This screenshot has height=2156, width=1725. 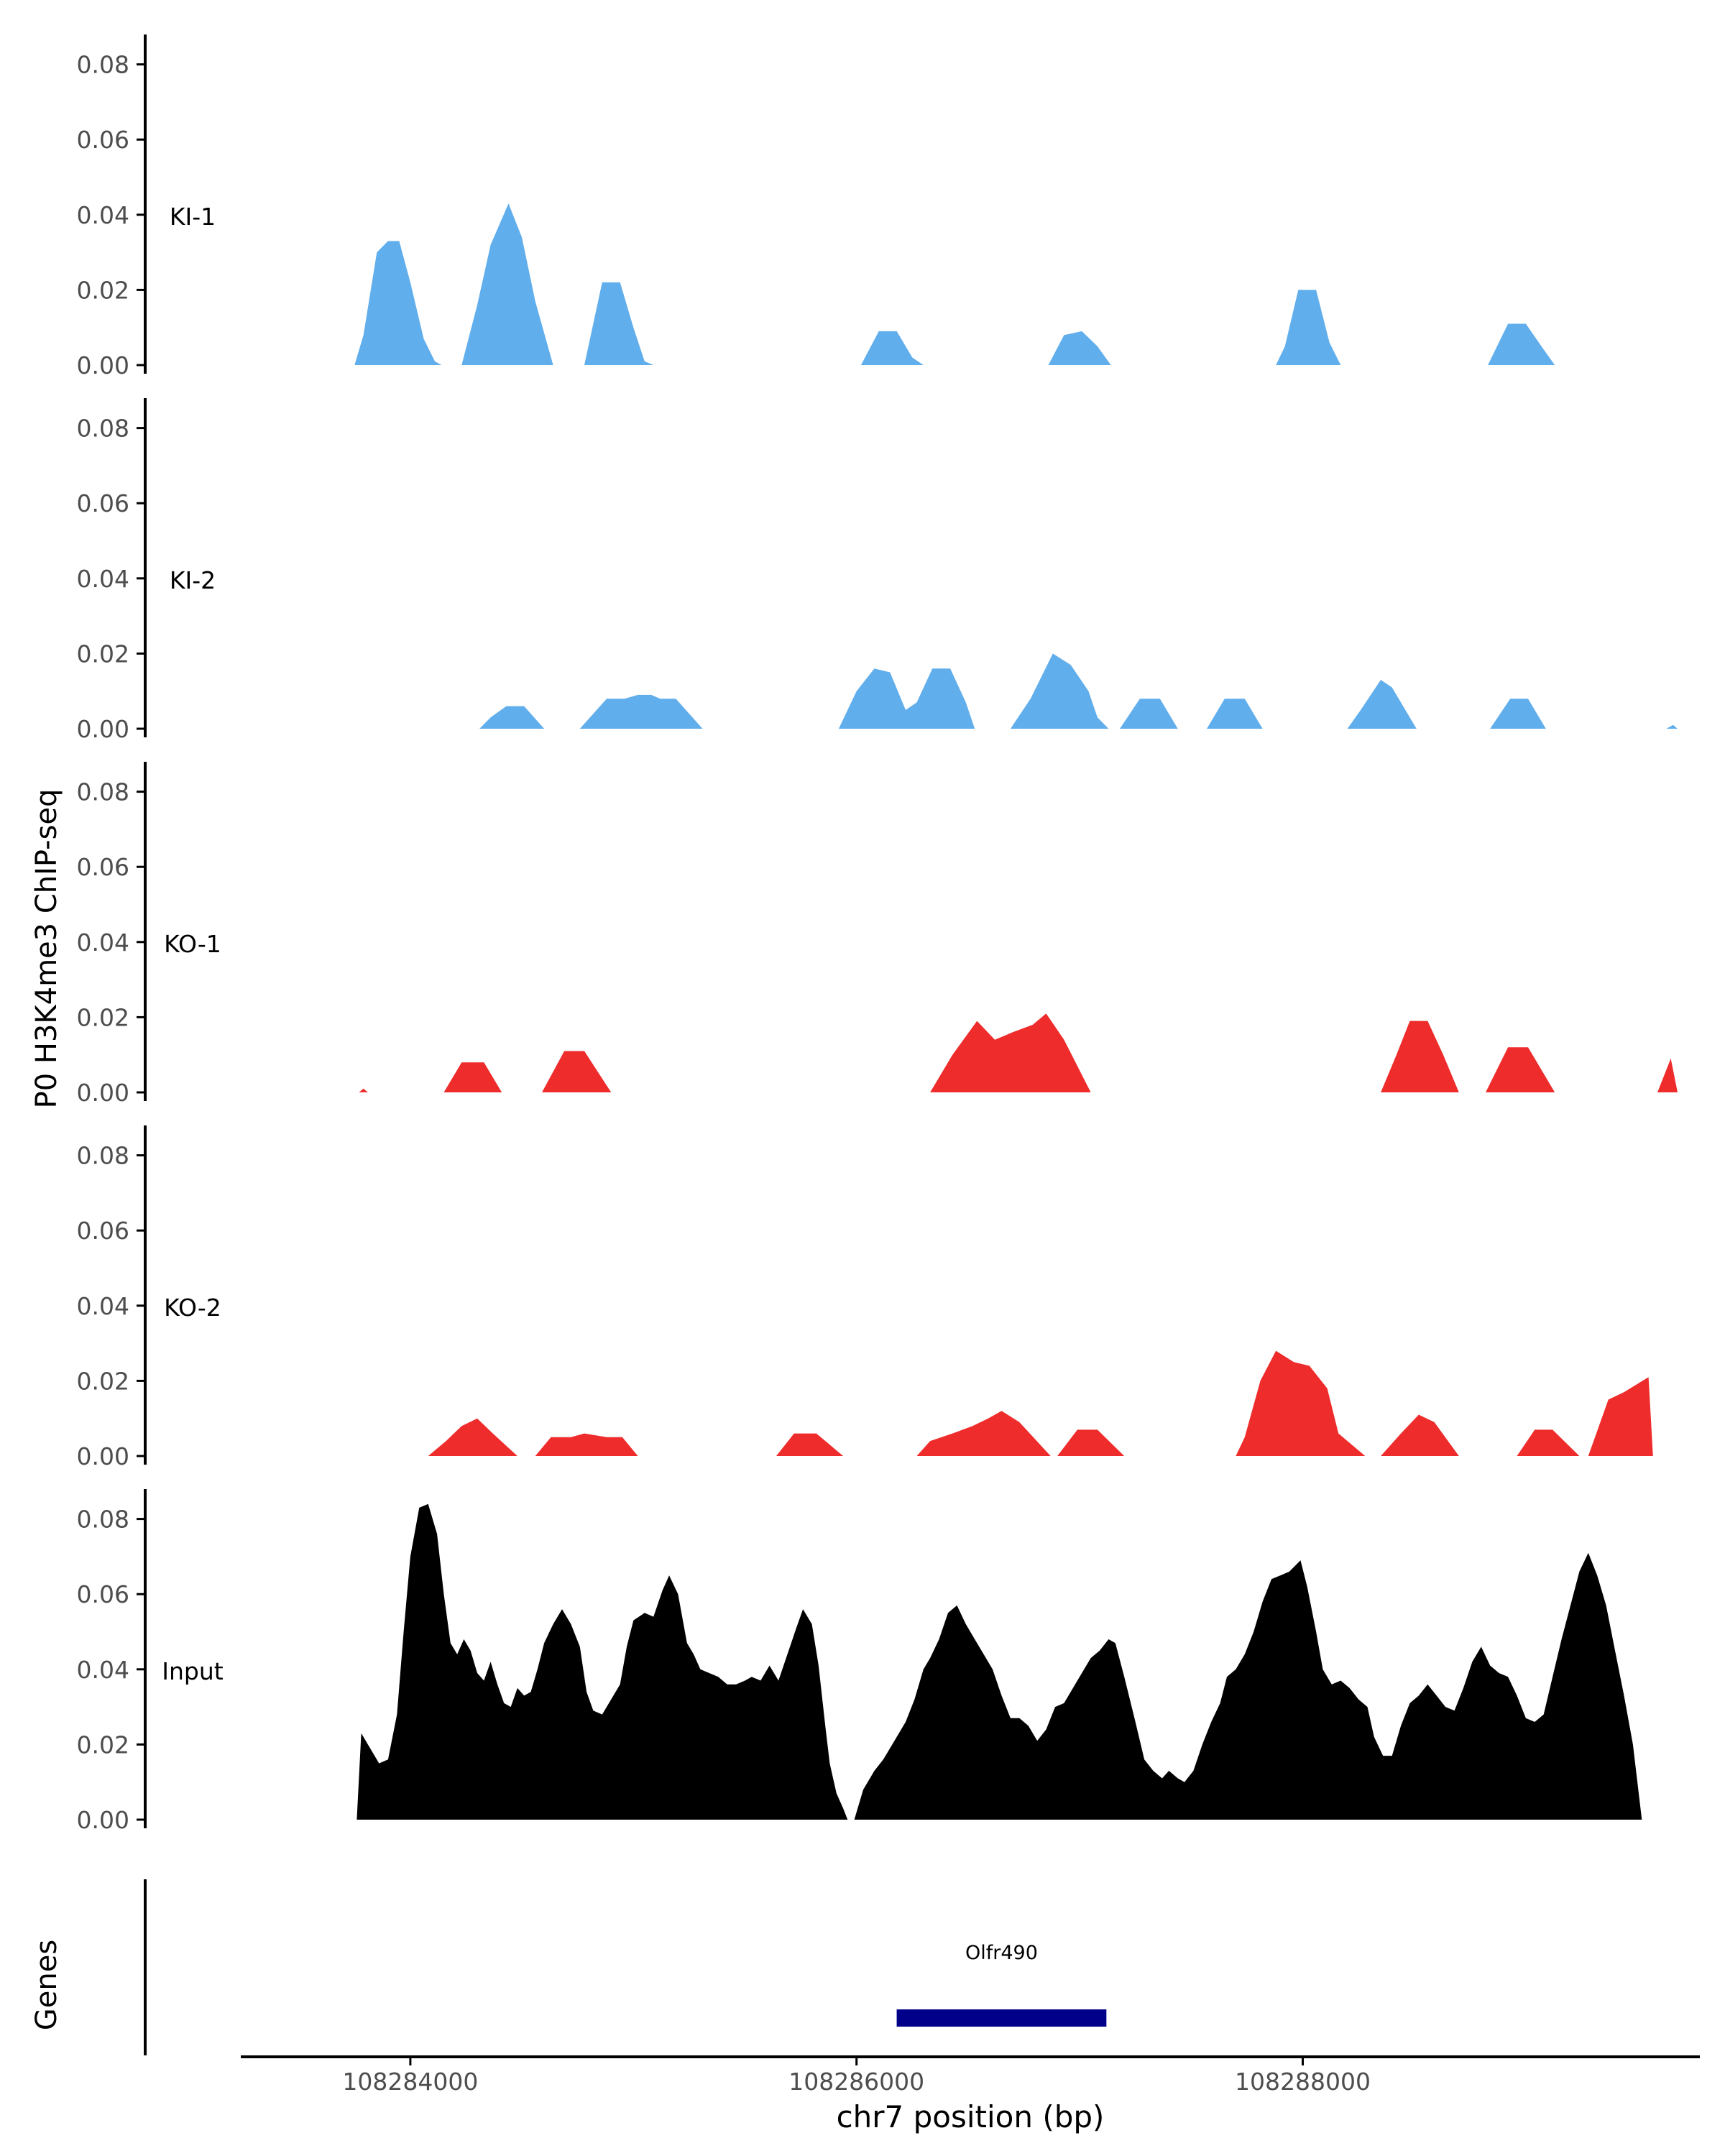 What do you see at coordinates (410, 2082) in the screenshot?
I see `x-tick-label: 108284000` at bounding box center [410, 2082].